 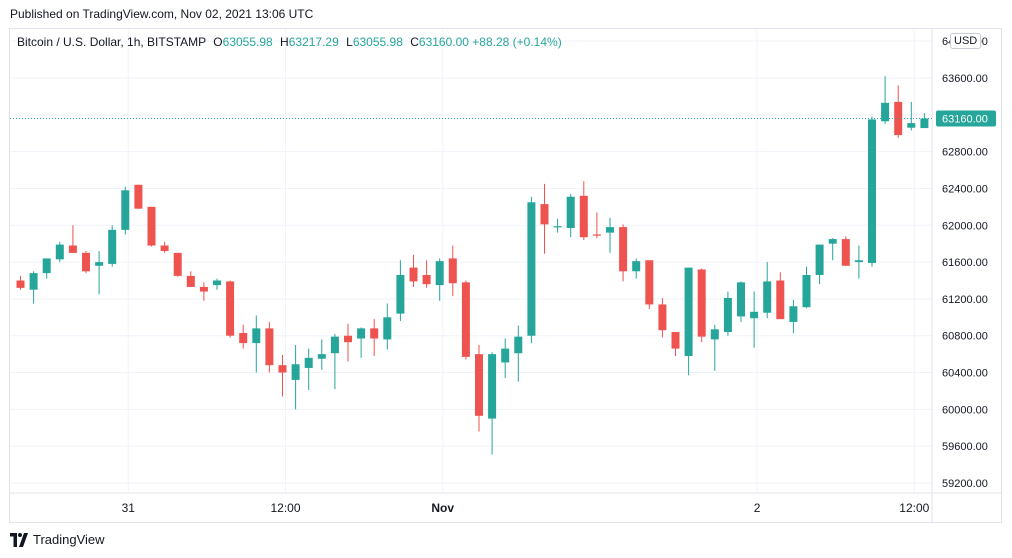 What do you see at coordinates (377, 42) in the screenshot?
I see `low-value: 63055.98` at bounding box center [377, 42].